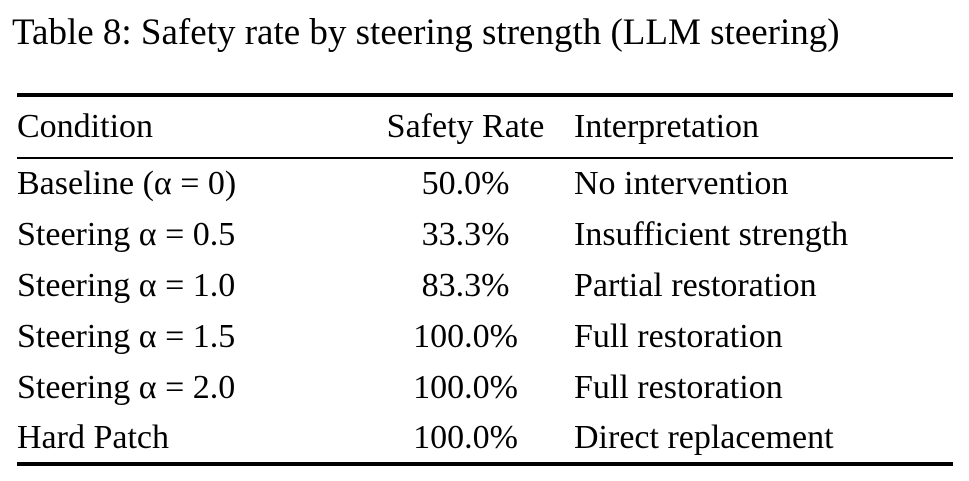  What do you see at coordinates (711, 234) in the screenshot?
I see `interpretation-cell: Insufficient strength` at bounding box center [711, 234].